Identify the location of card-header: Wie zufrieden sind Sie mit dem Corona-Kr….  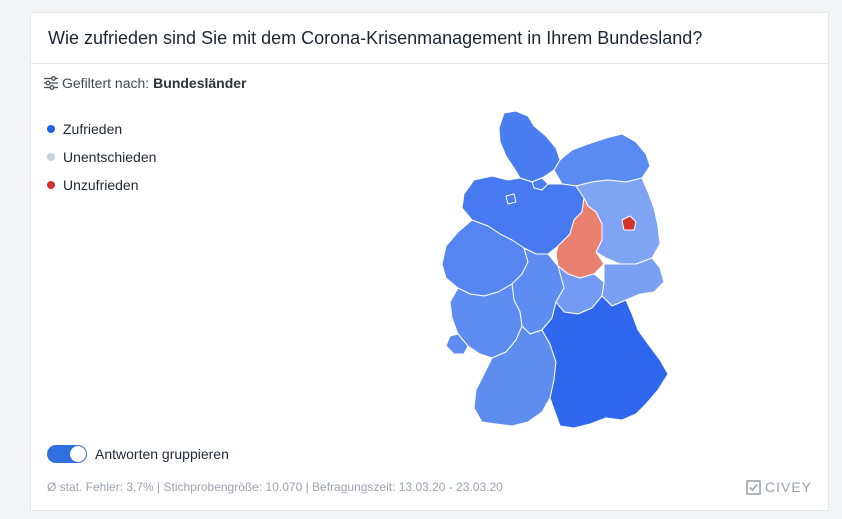
(429, 38).